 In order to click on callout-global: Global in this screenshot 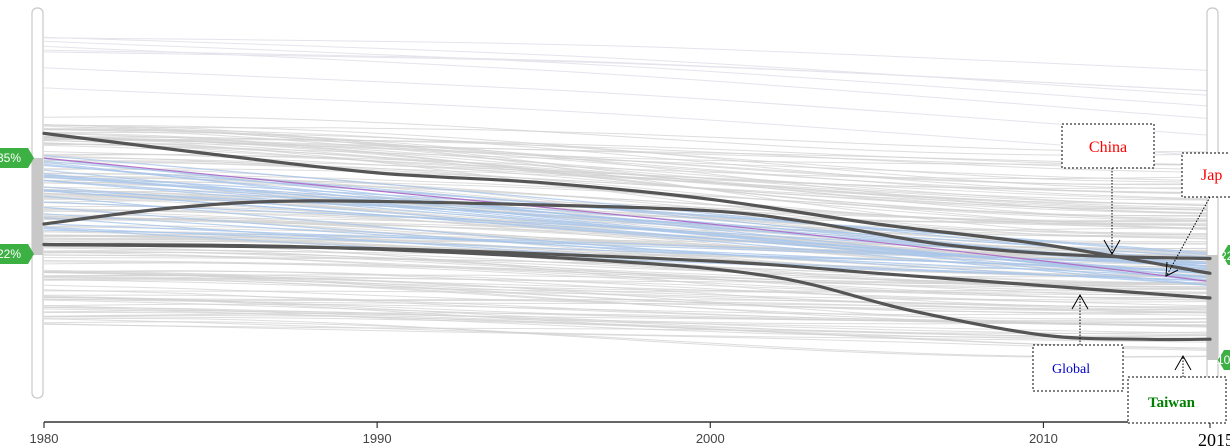, I will do `click(1078, 342)`.